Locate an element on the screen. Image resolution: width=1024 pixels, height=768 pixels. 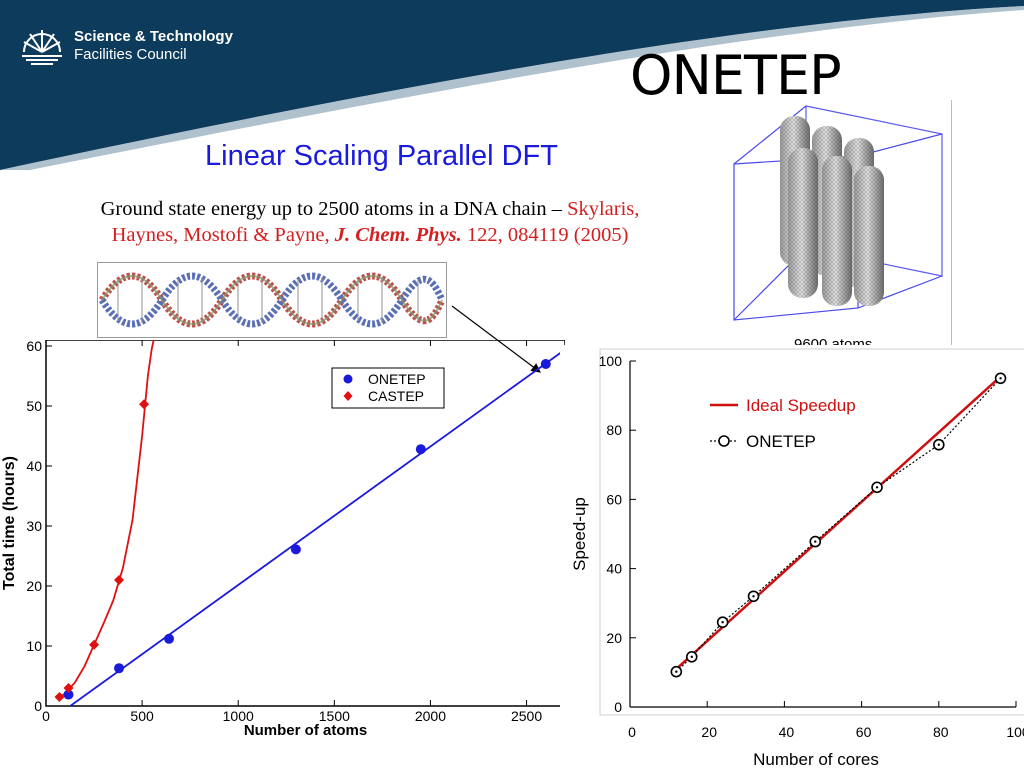
legend-label-castep: CASTEP is located at coordinates (396, 396).